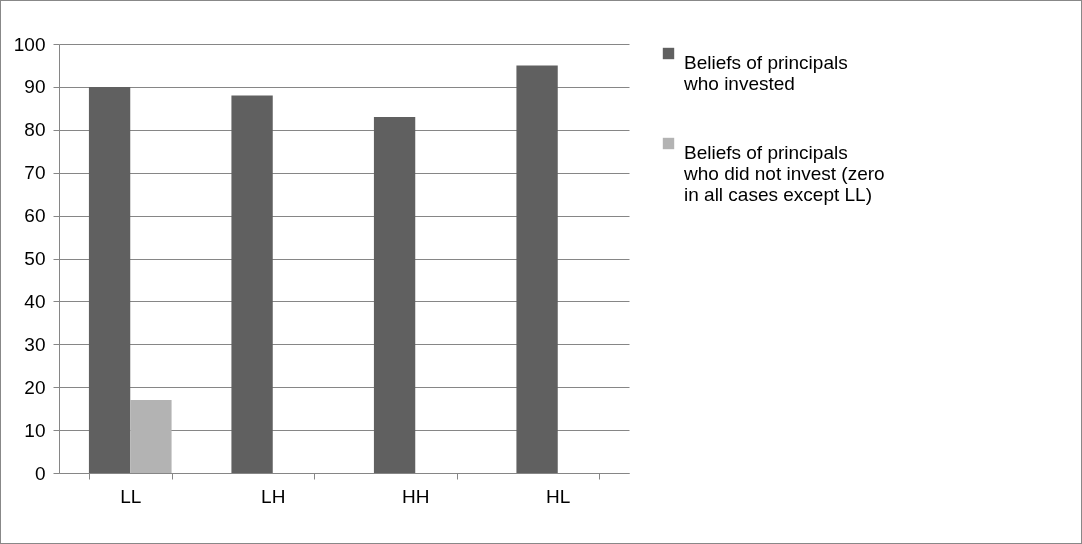  I want to click on y-tick-label: 60, so click(35, 216).